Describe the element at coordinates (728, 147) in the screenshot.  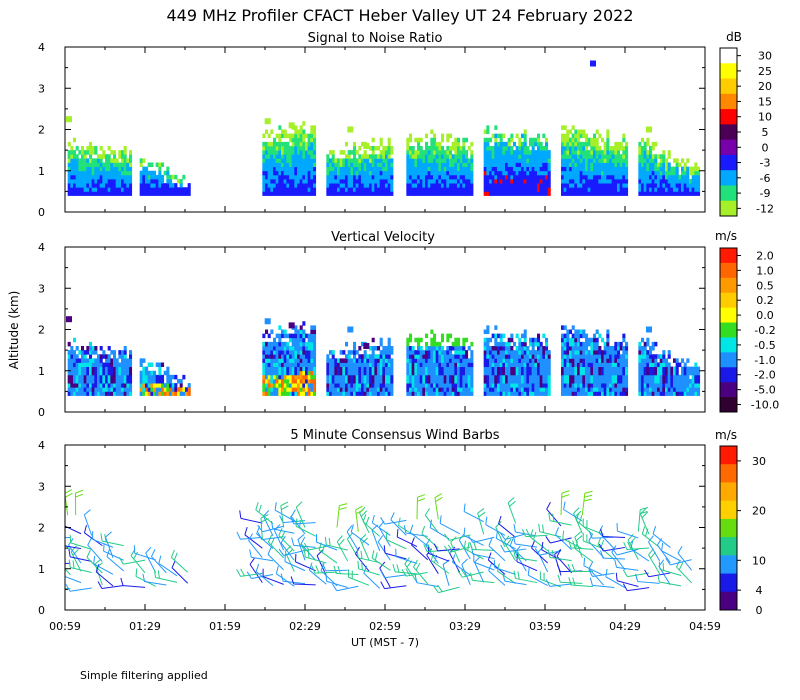
I see `colorbar-swatch` at that location.